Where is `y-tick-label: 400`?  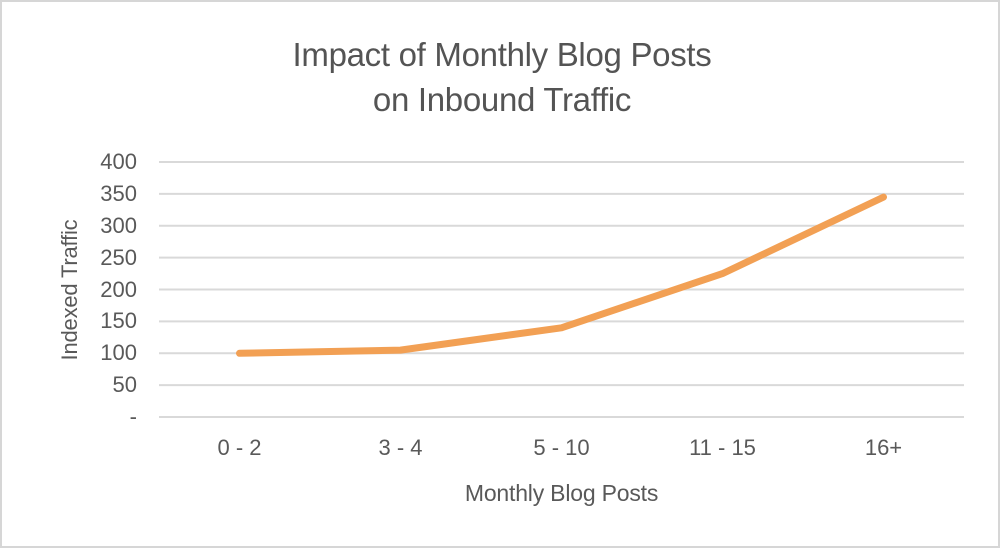
y-tick-label: 400 is located at coordinates (118, 161).